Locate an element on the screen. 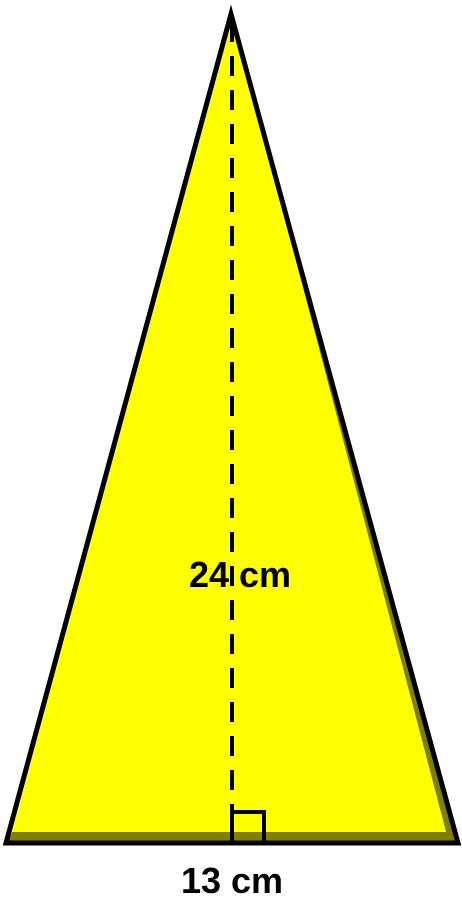  base-label: 13 cm is located at coordinates (232, 879).